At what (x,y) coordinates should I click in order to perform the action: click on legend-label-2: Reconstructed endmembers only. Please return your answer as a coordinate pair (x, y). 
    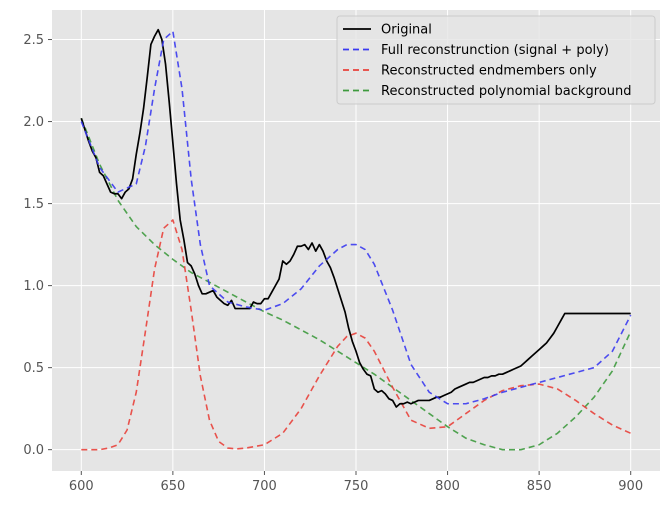
    Looking at the image, I should click on (489, 71).